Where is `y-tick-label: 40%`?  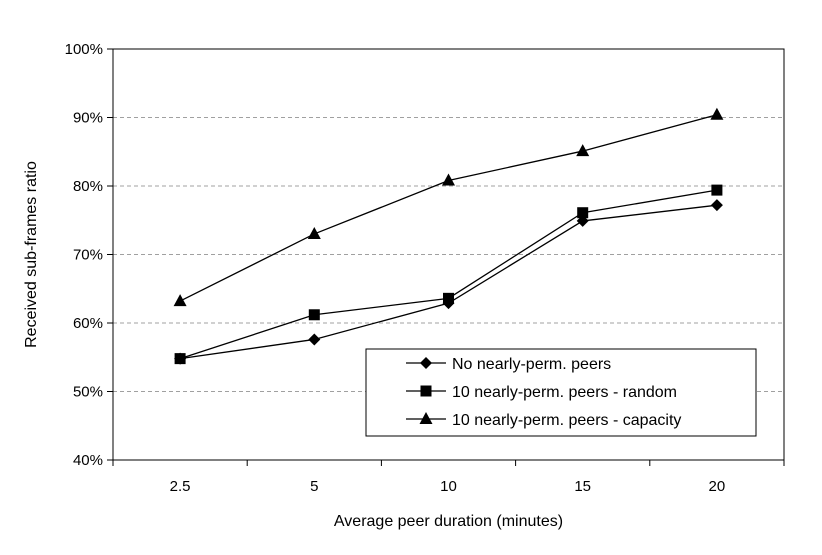
y-tick-label: 40% is located at coordinates (88, 460).